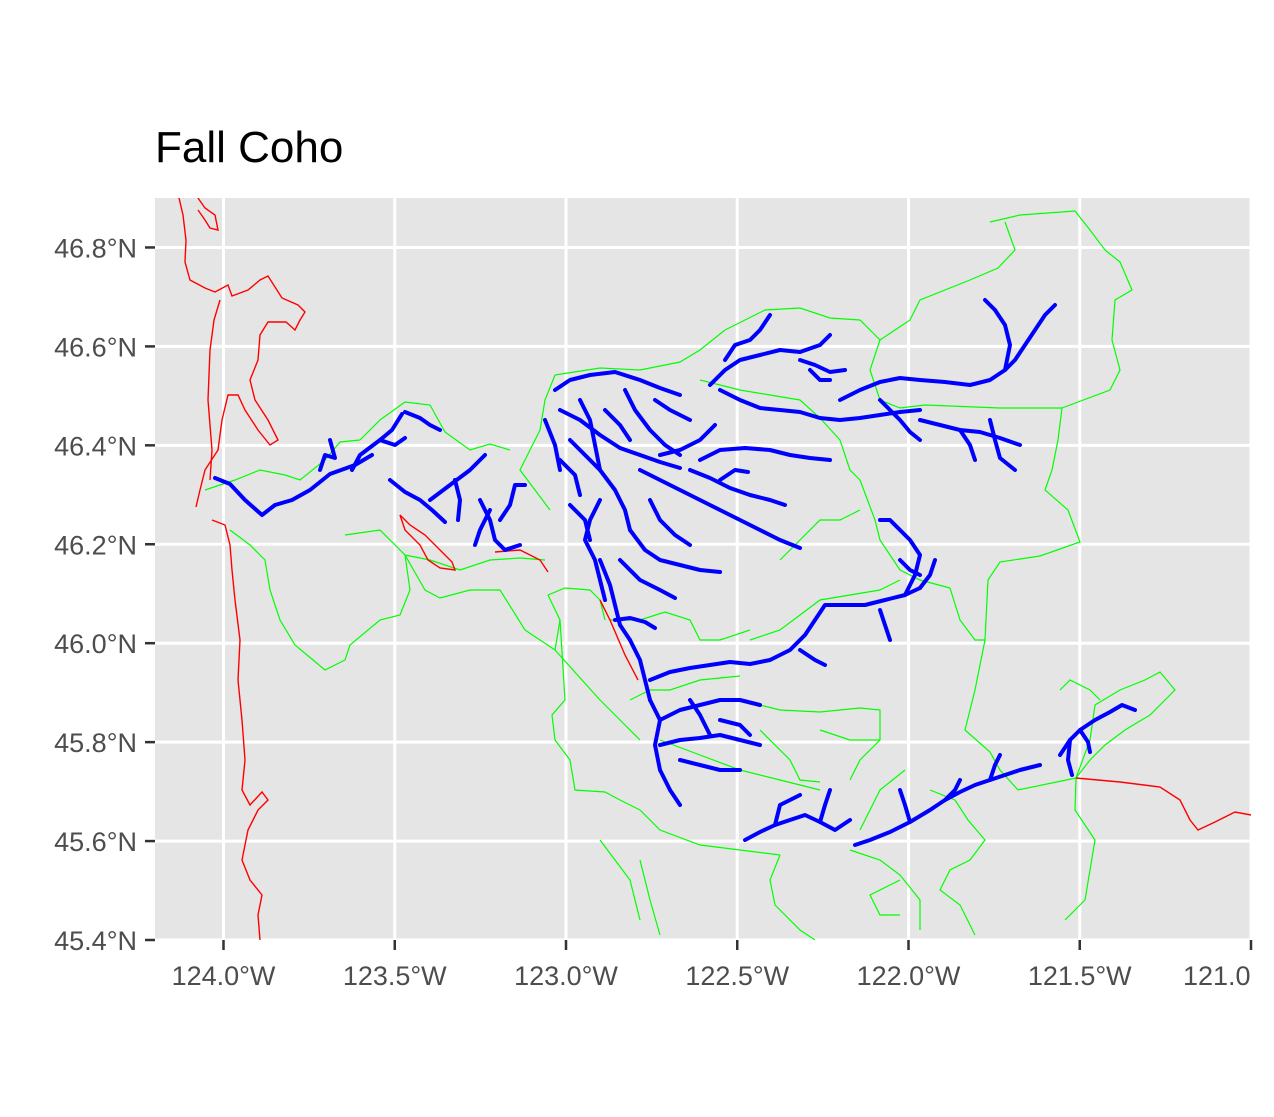  Describe the element at coordinates (95, 545) in the screenshot. I see `y-tick-label: 46.2°N` at that location.